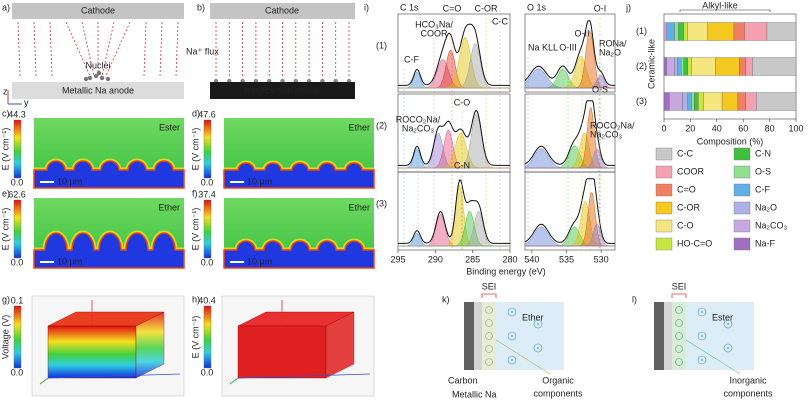  Describe the element at coordinates (641, 101) in the screenshot. I see `y-tick-label: (3)` at that location.